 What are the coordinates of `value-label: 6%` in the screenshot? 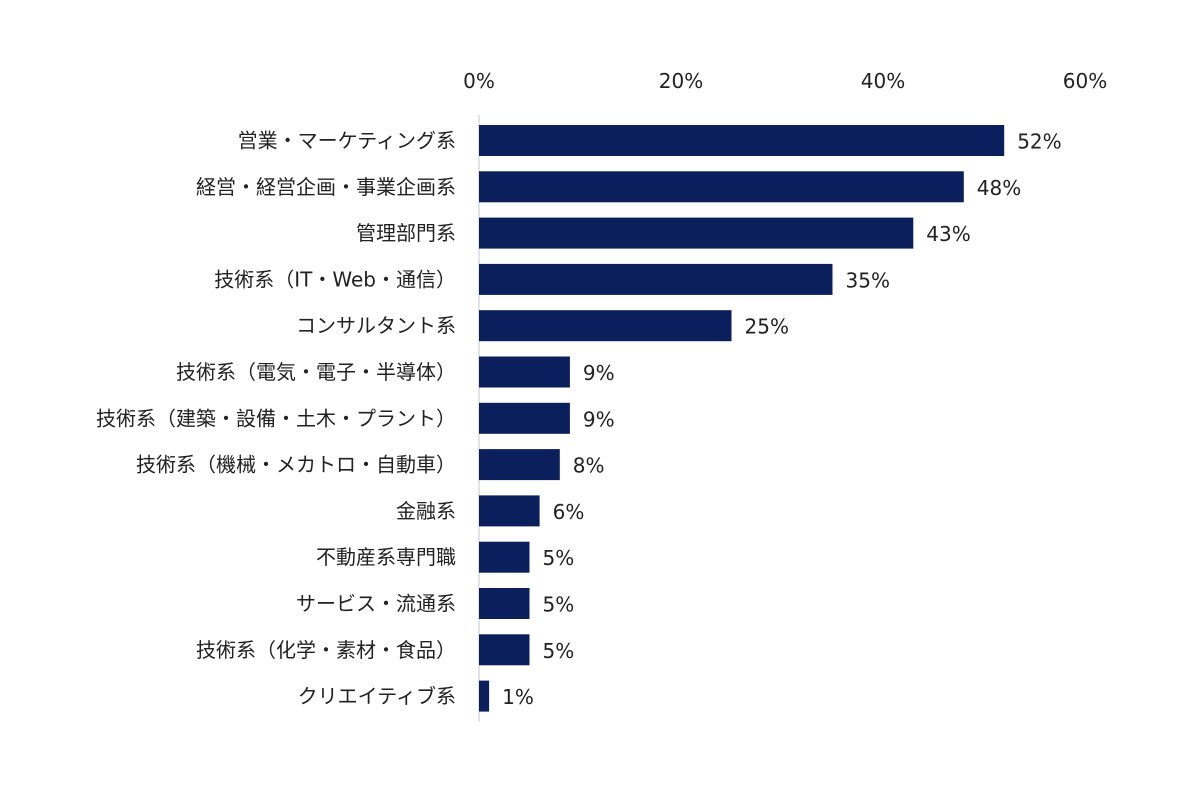 It's located at (569, 512).